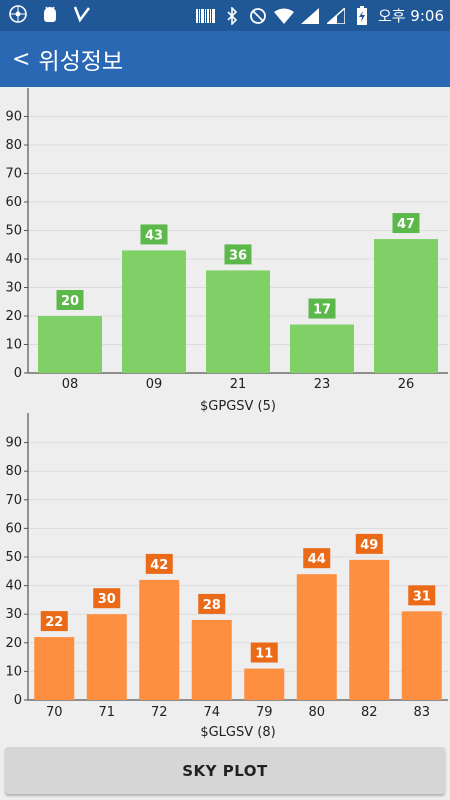  What do you see at coordinates (237, 732) in the screenshot?
I see `x-axis-title: $GLGSV (8)` at bounding box center [237, 732].